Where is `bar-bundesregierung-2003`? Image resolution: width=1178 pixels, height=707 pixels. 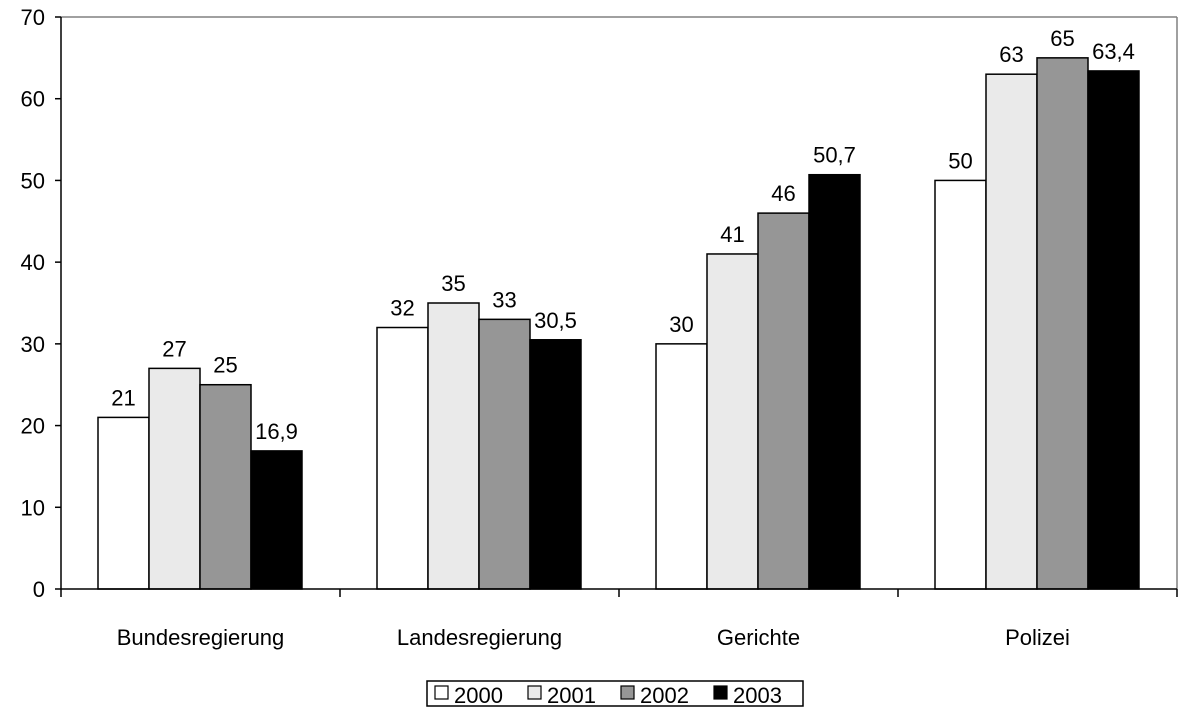
bar-bundesregierung-2003 is located at coordinates (276, 520).